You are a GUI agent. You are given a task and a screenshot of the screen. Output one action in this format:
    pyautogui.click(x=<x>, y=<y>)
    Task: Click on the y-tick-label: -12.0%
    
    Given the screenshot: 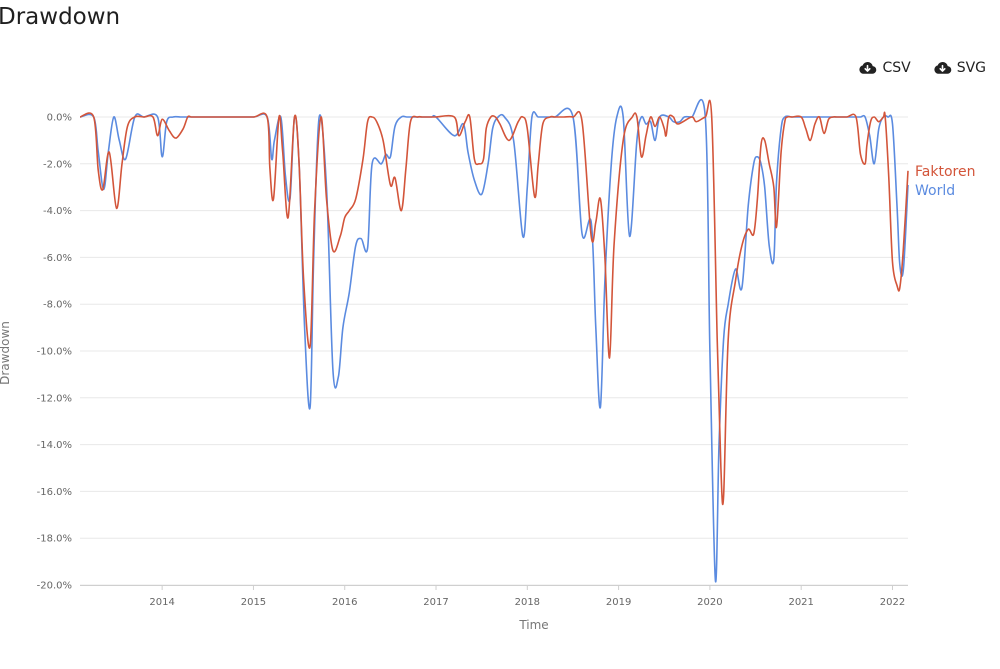 What is the action you would take?
    pyautogui.click(x=54, y=398)
    